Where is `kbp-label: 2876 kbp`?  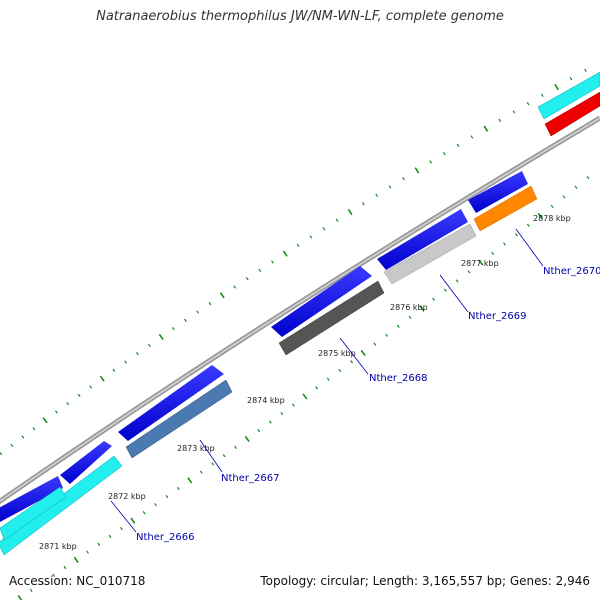
kbp-label: 2876 kbp is located at coordinates (409, 307).